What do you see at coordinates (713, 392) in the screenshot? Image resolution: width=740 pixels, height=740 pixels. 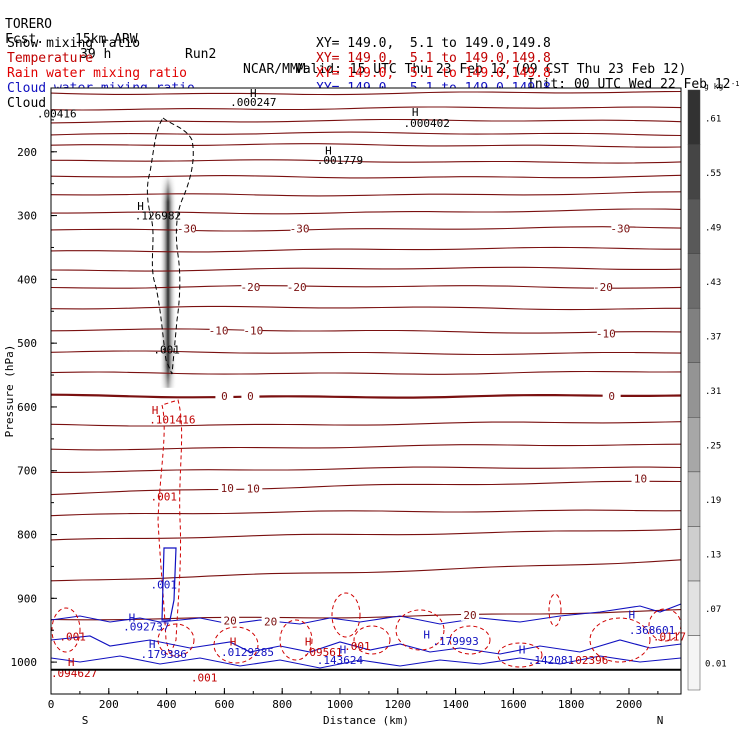 I see `colorbar-tick-label: .31` at bounding box center [713, 392].